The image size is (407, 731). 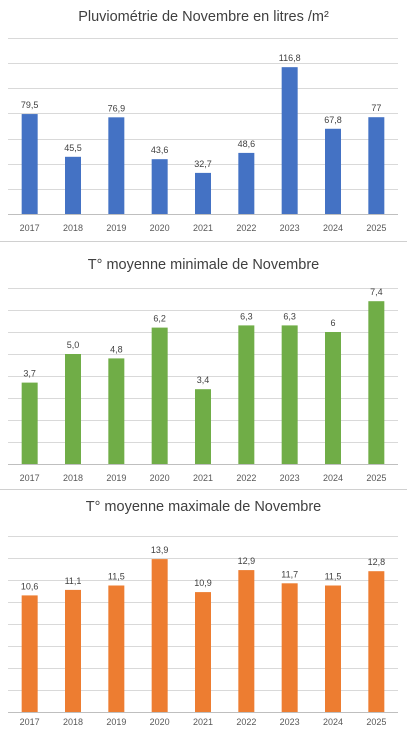 What do you see at coordinates (73, 148) in the screenshot?
I see `data-label: 45,5` at bounding box center [73, 148].